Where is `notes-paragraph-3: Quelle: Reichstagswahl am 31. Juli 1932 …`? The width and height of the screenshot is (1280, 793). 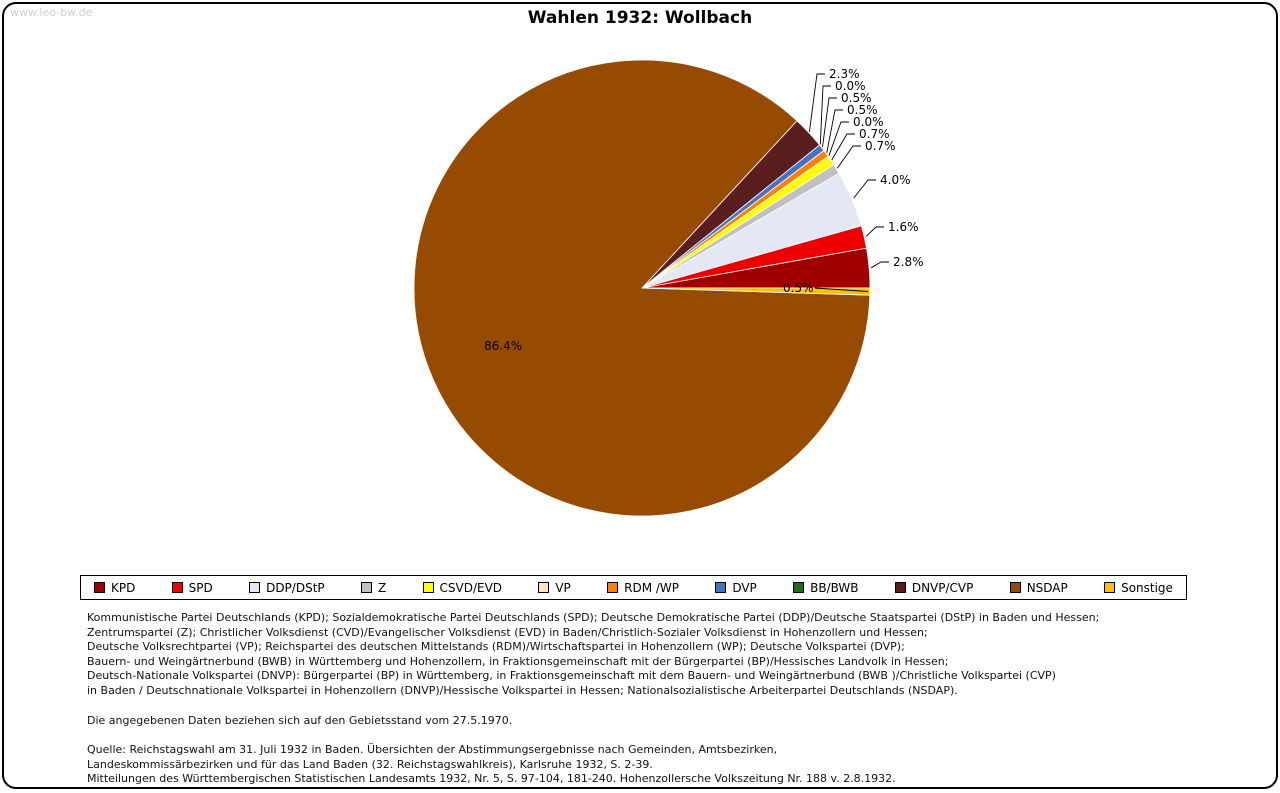 notes-paragraph-3: Quelle: Reichstagswahl am 31. Juli 1932 … is located at coordinates (491, 764).